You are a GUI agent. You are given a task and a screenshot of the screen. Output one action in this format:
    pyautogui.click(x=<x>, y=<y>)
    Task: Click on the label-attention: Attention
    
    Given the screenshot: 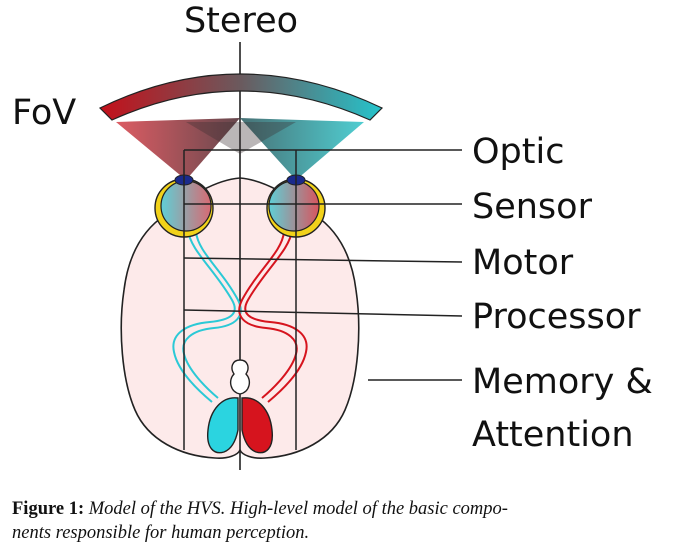 What is the action you would take?
    pyautogui.click(x=553, y=435)
    